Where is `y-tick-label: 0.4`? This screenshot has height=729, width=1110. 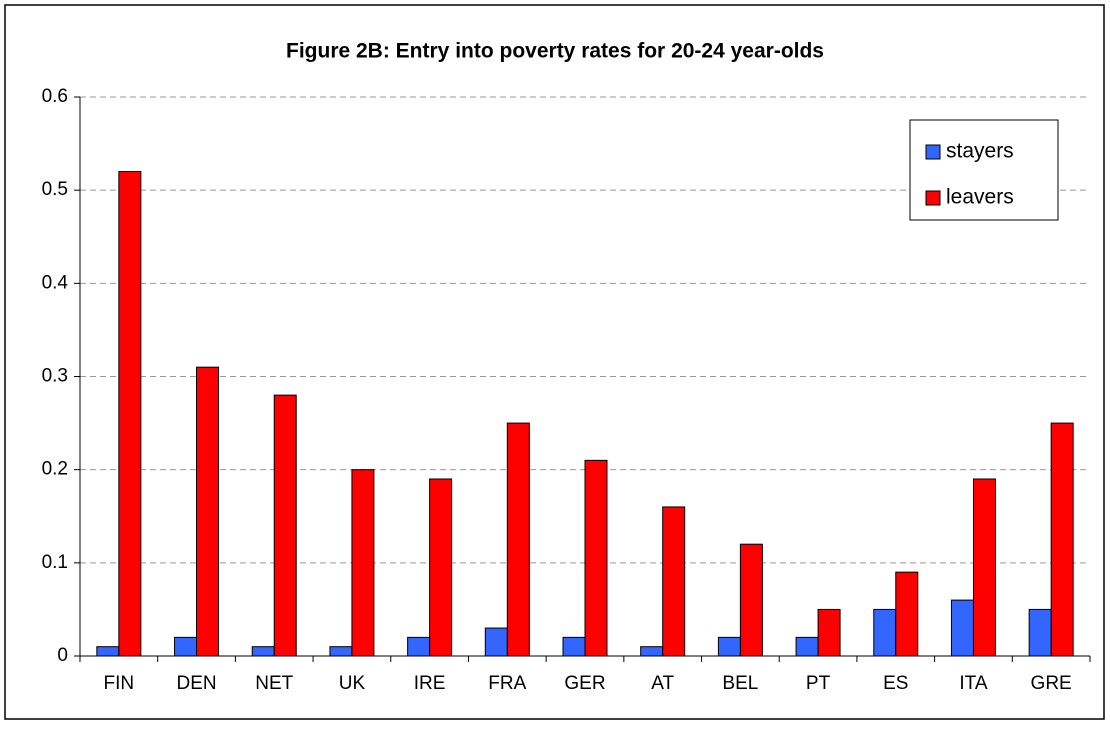
y-tick-label: 0.4 is located at coordinates (55, 282).